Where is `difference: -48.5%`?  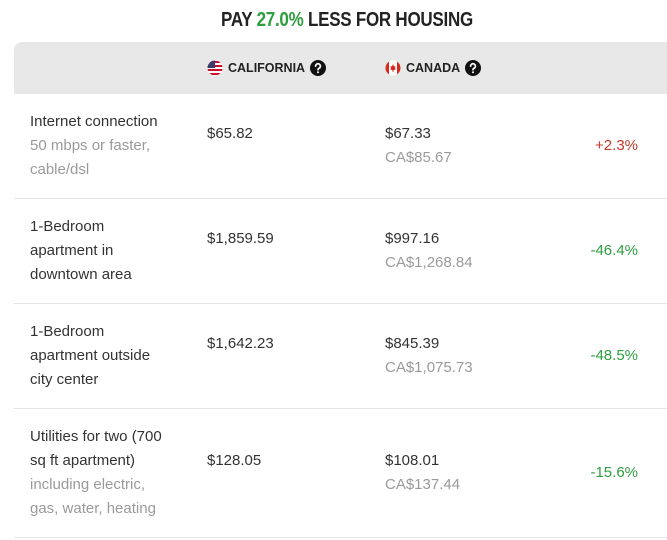 difference: -48.5% is located at coordinates (614, 355).